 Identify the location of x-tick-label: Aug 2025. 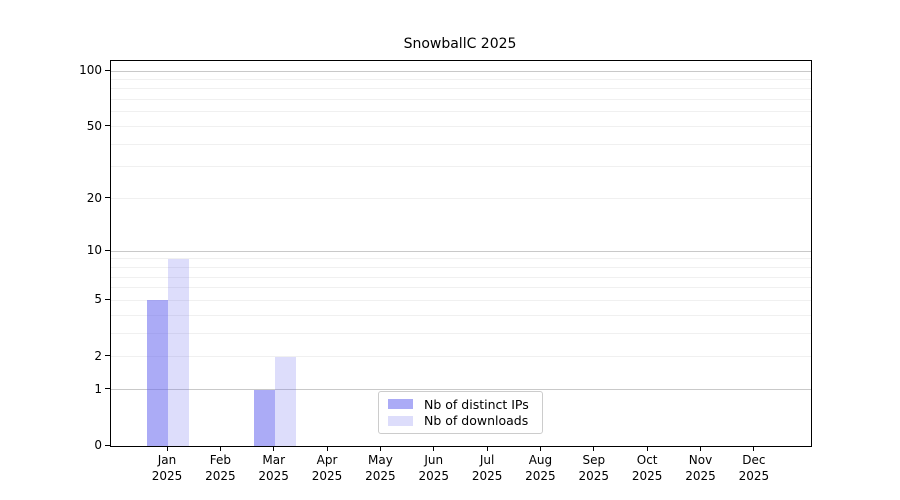
(540, 468).